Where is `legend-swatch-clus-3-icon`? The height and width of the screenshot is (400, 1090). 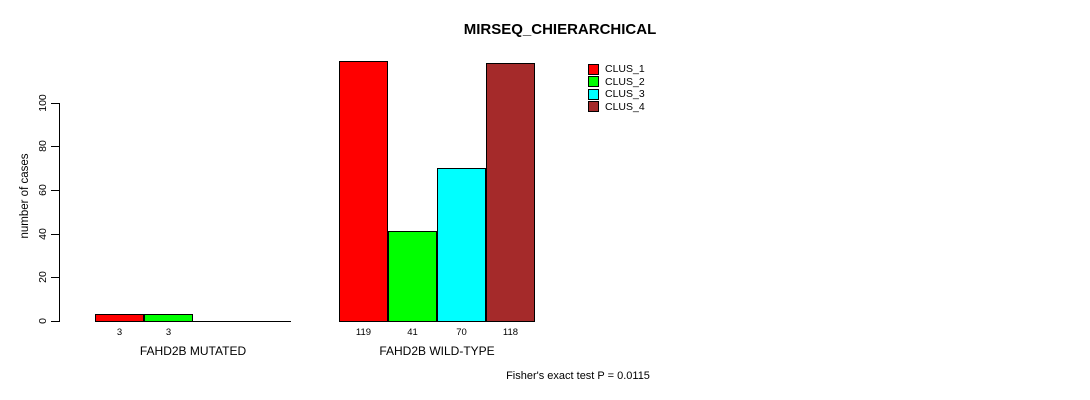
legend-swatch-clus-3-icon is located at coordinates (593, 94).